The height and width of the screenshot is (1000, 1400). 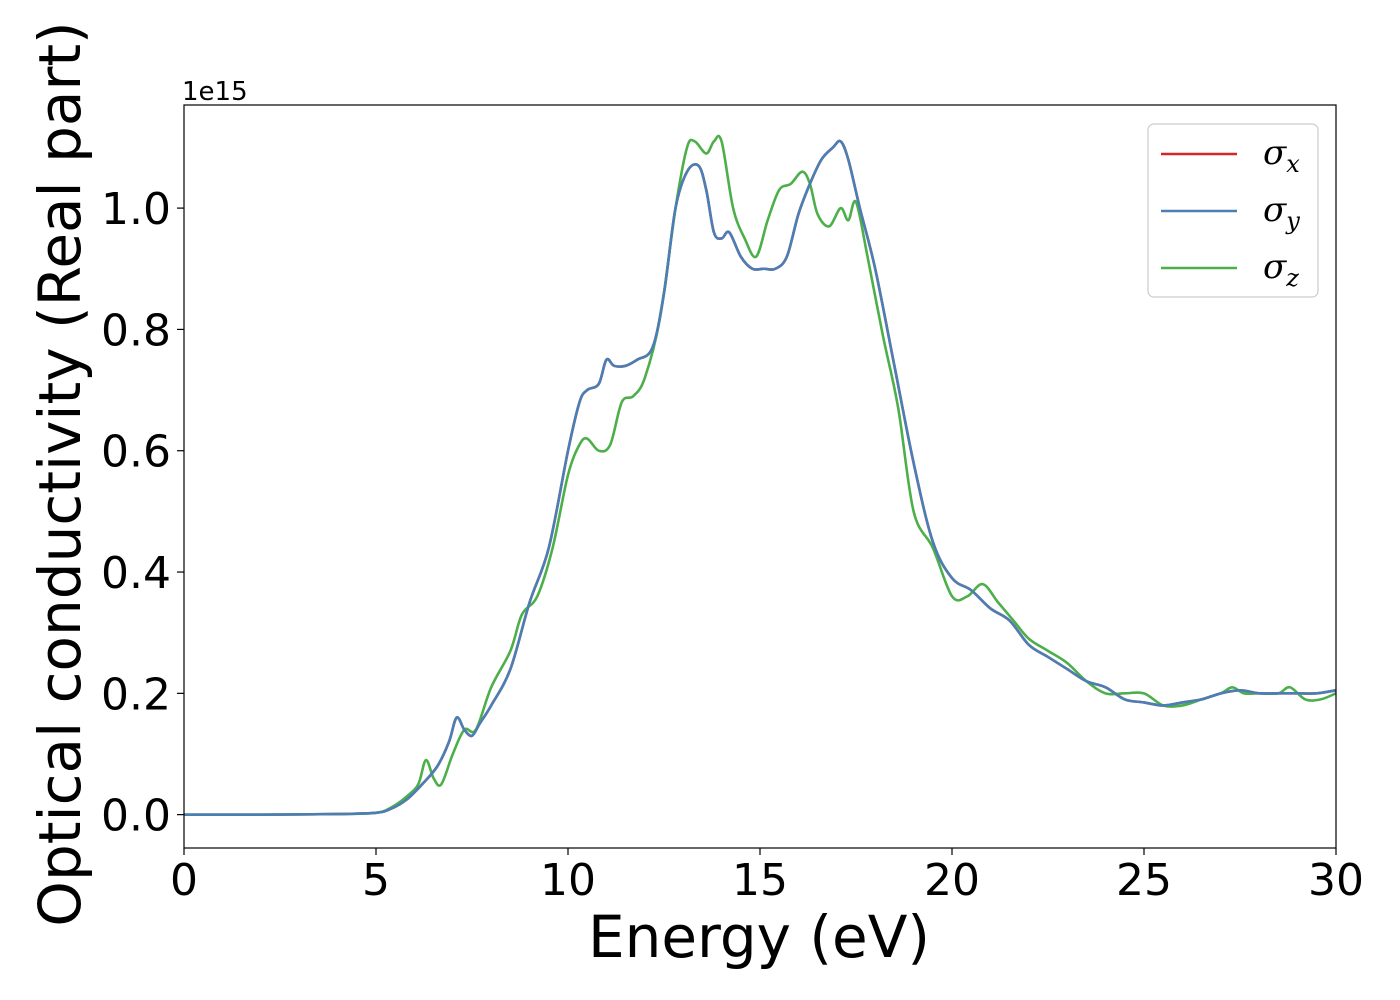 I want to click on legend-label-sigma-z: σz, so click(x=1281, y=269).